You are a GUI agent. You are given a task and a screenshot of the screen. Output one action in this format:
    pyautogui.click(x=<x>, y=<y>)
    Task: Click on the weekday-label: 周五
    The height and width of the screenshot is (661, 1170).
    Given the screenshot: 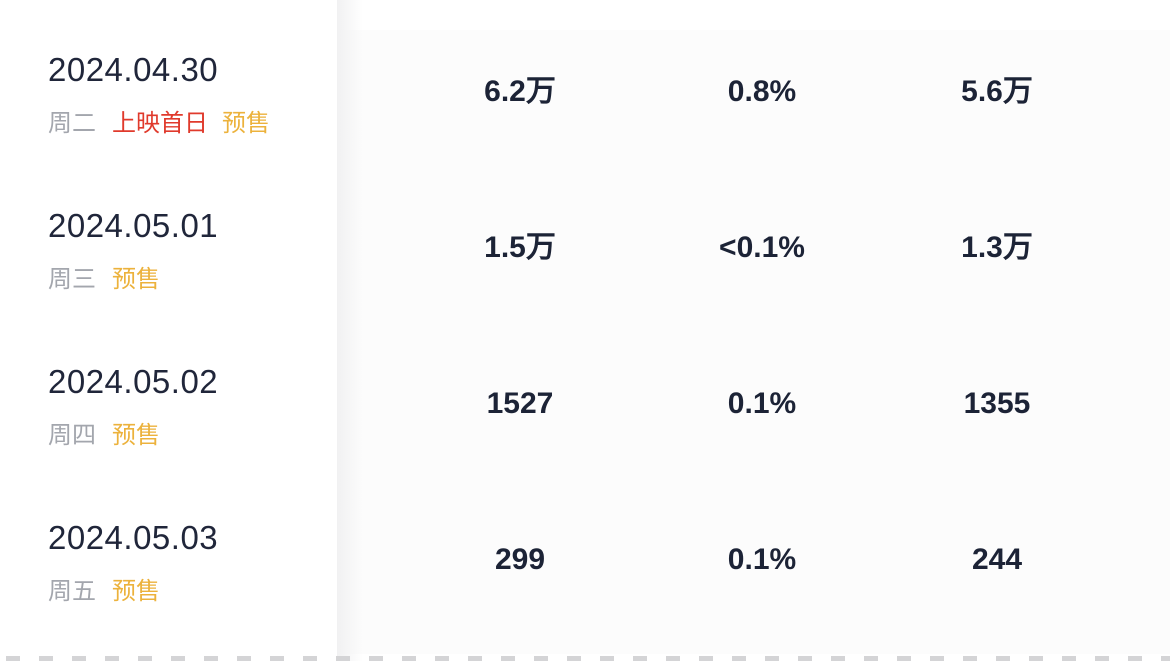 What is the action you would take?
    pyautogui.click(x=72, y=591)
    